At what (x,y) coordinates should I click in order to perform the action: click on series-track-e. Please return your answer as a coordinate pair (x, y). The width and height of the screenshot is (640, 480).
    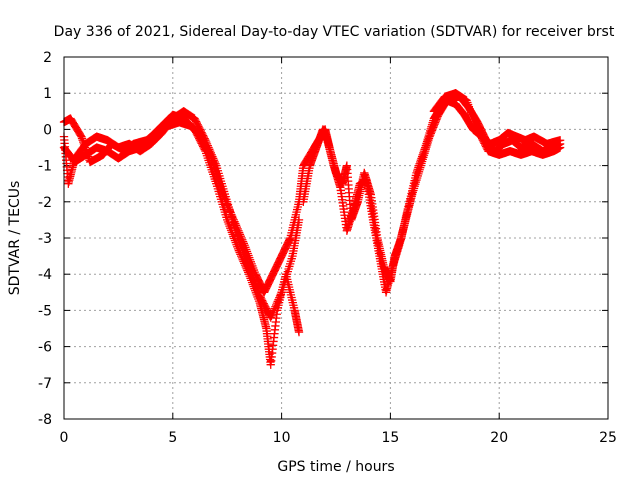
    Looking at the image, I should click on (497, 124).